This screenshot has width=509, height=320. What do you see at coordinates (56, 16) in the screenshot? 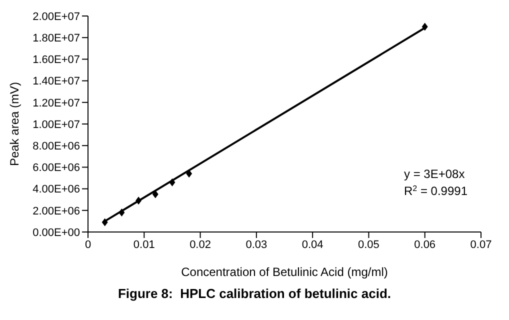
I see `y-tick-label: 2.00E+07` at bounding box center [56, 16].